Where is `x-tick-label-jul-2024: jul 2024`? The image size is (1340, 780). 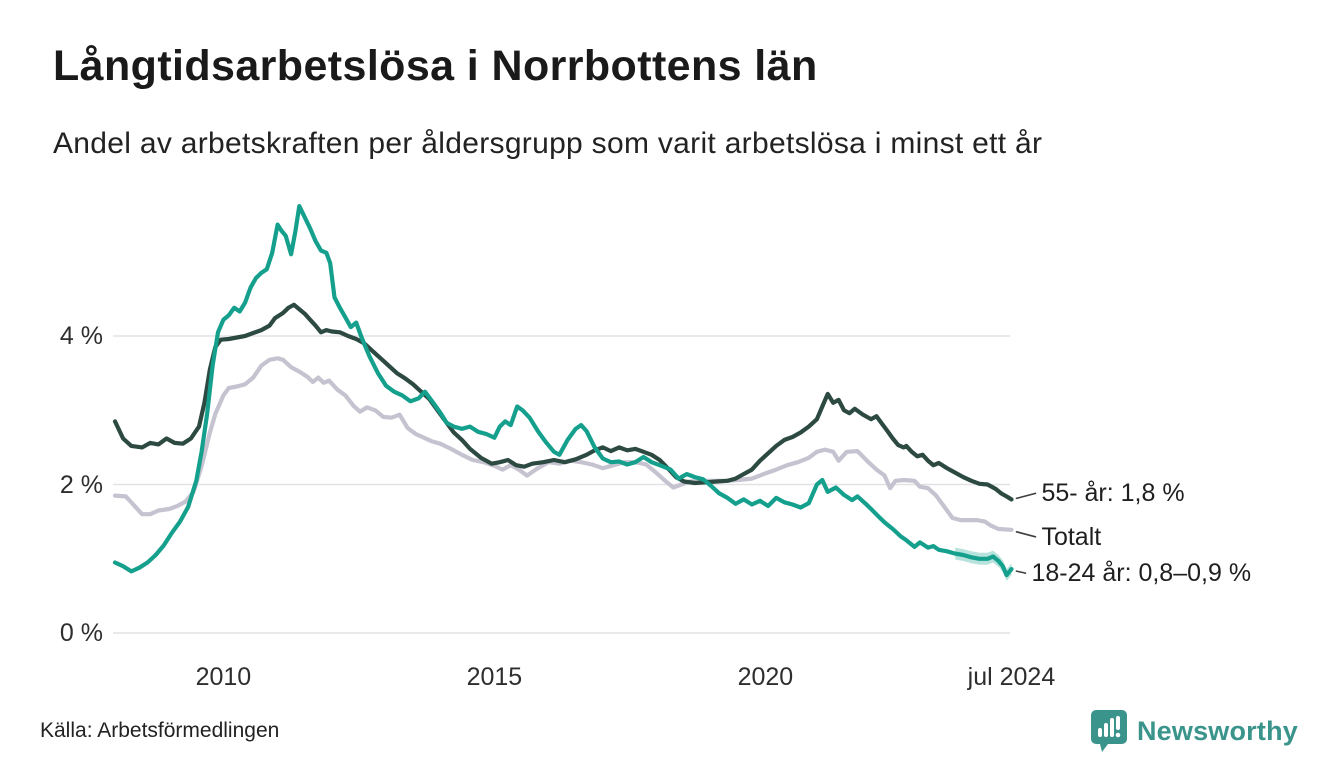 x-tick-label-jul-2024: jul 2024 is located at coordinates (1011, 677).